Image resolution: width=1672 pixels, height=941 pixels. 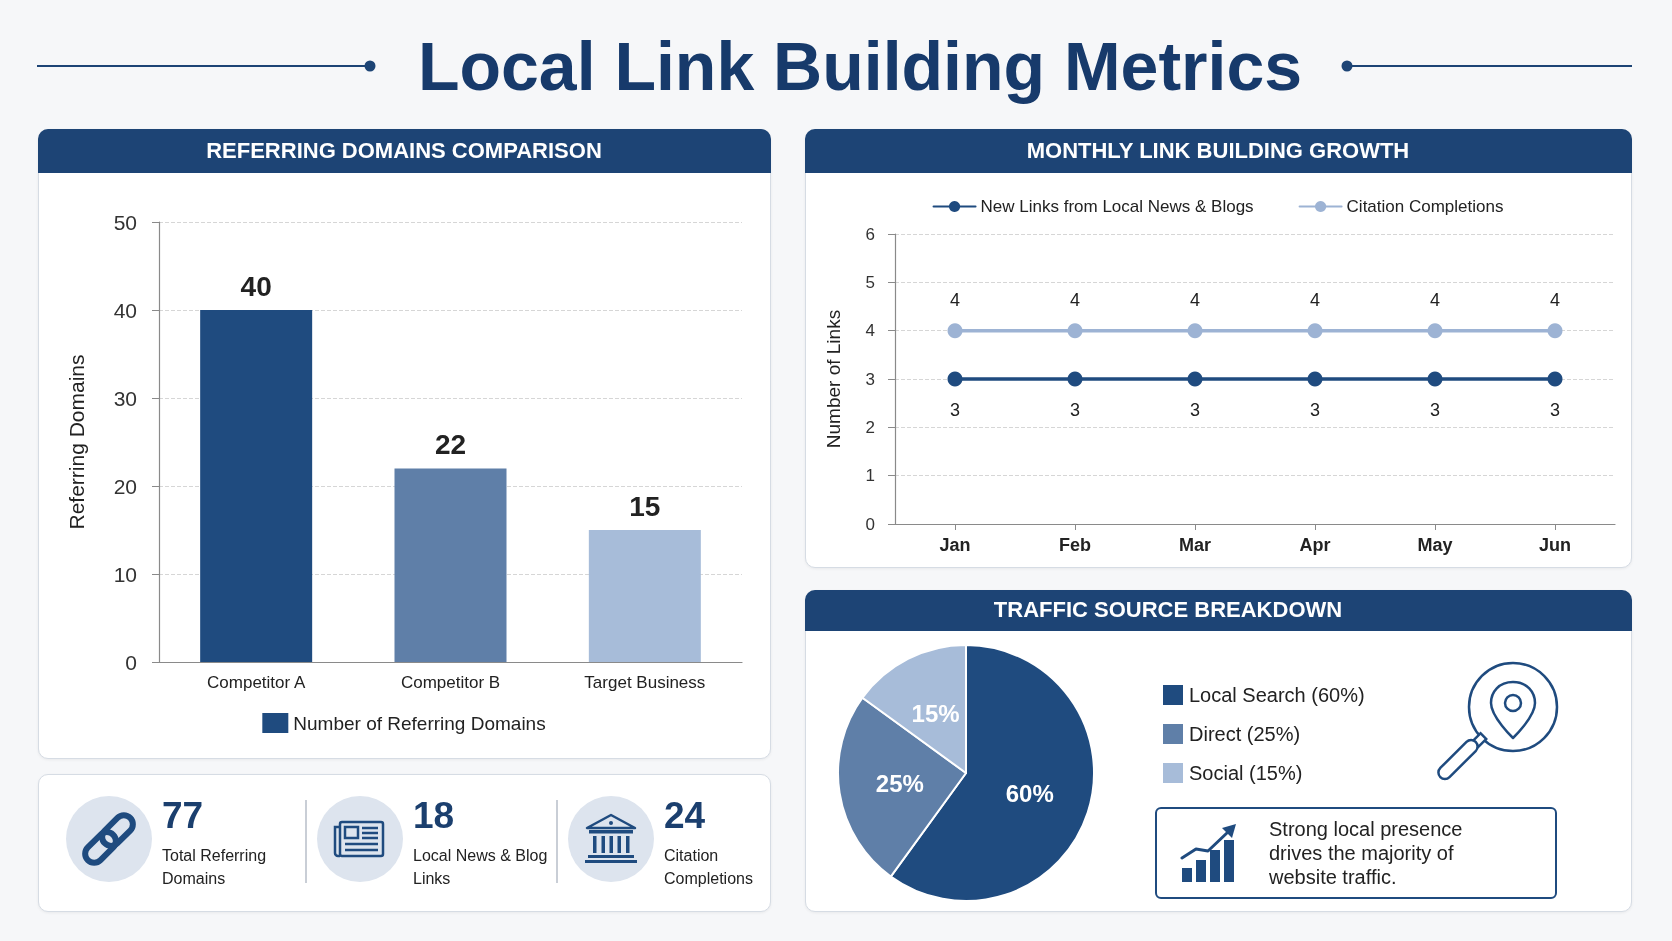 What do you see at coordinates (450, 682) in the screenshot?
I see `x-tick-label: Competitor B` at bounding box center [450, 682].